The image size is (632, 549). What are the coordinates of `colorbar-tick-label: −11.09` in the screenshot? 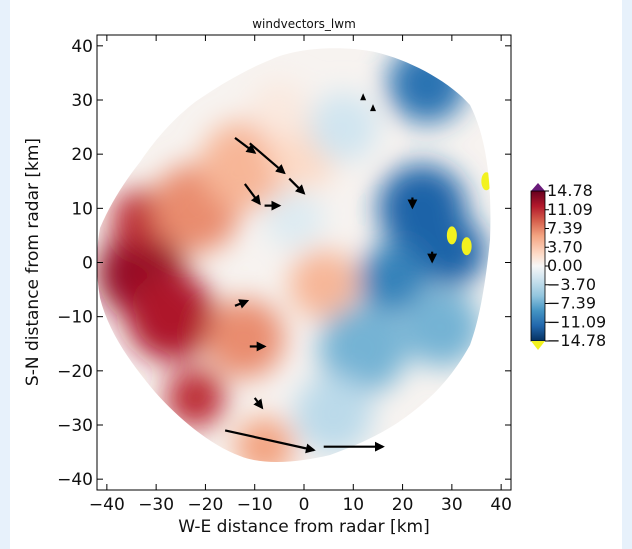 It's located at (576, 321).